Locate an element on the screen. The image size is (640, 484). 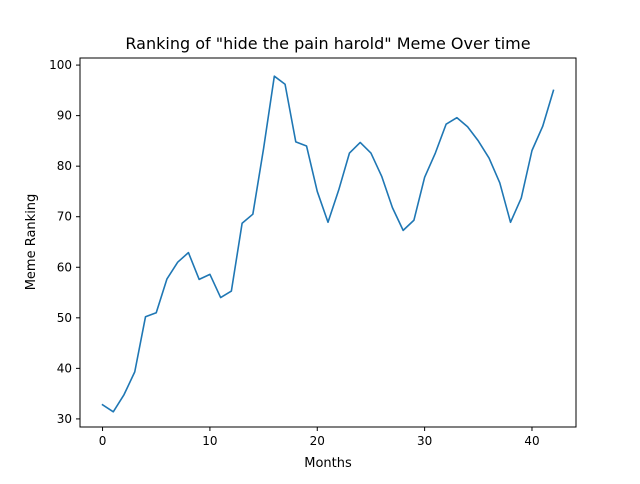
y-axis-label: Meme Ranking is located at coordinates (31, 242).